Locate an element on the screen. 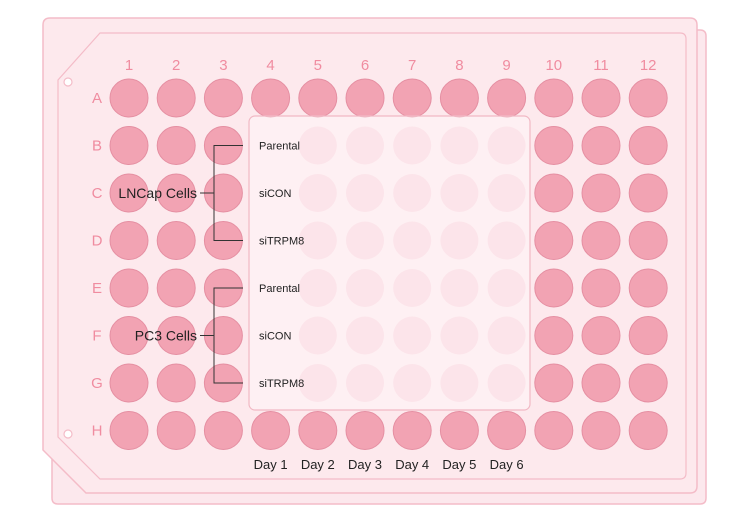  well-H1 is located at coordinates (129, 430).